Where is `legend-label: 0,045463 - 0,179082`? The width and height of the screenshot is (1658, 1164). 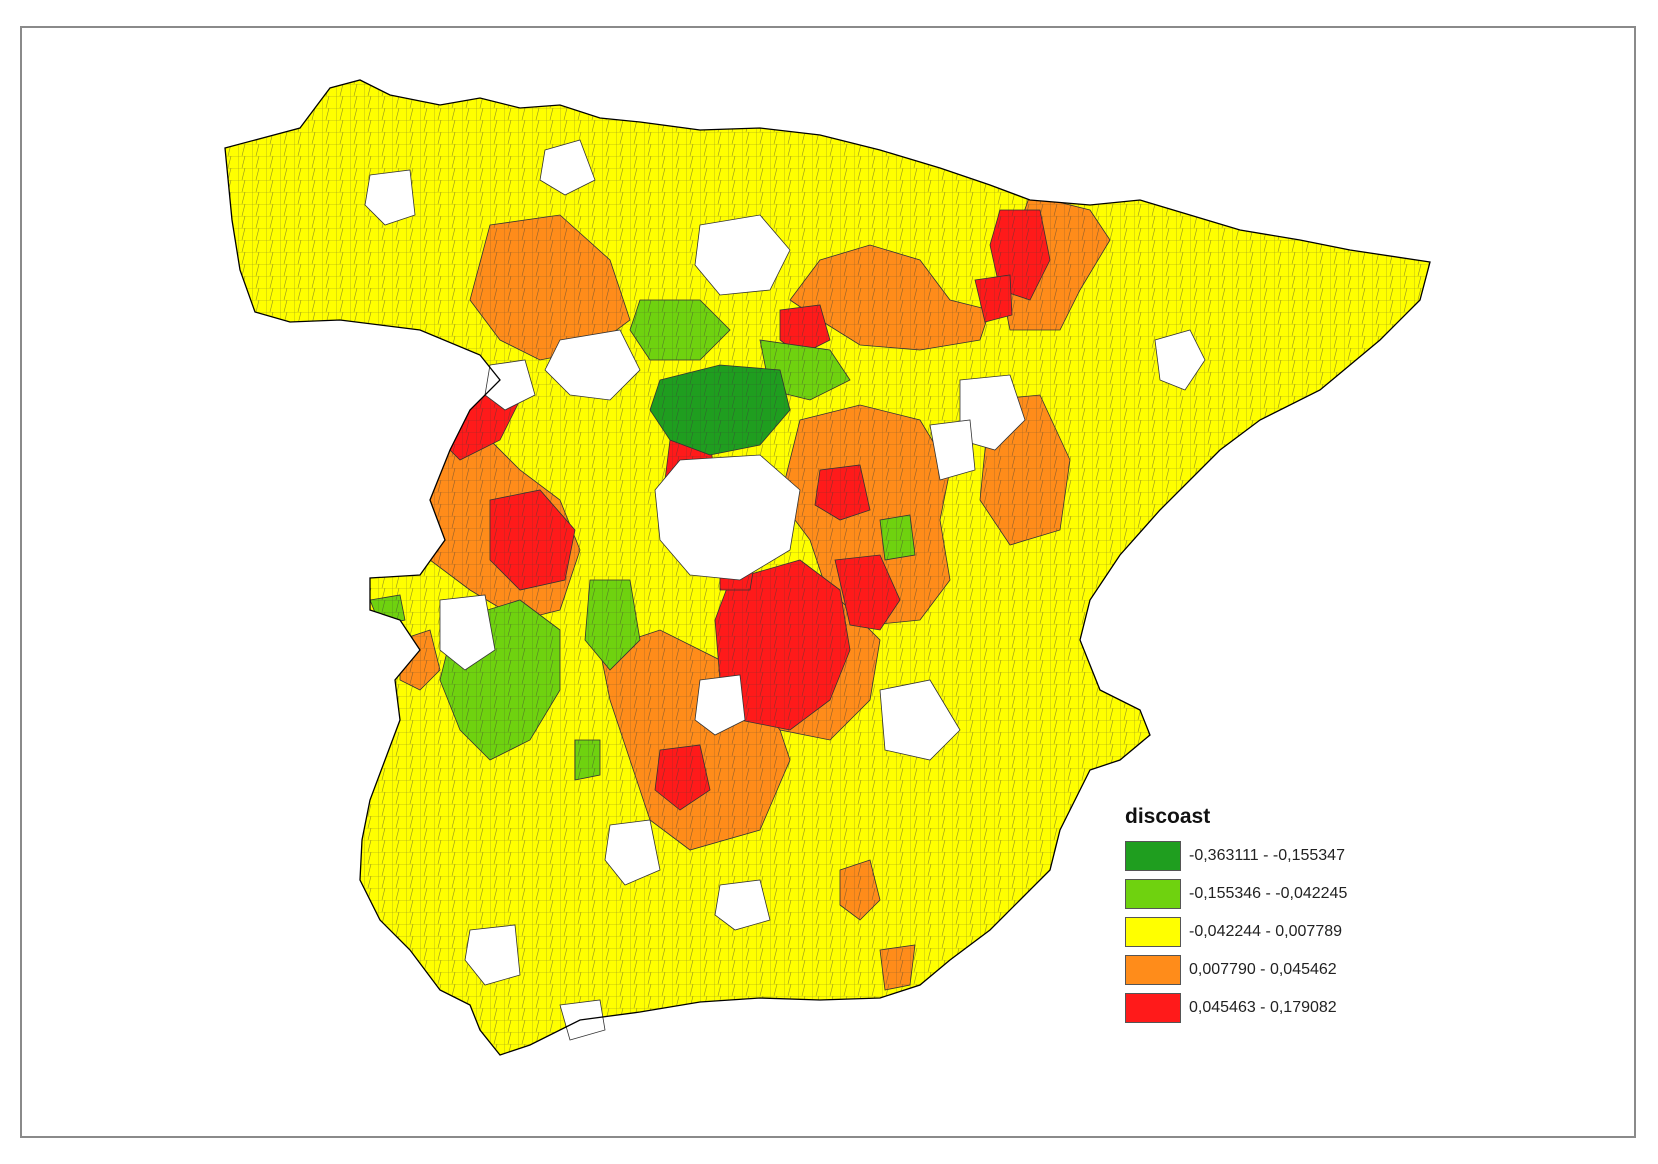
legend-label: 0,045463 - 0,179082 is located at coordinates (1263, 1007).